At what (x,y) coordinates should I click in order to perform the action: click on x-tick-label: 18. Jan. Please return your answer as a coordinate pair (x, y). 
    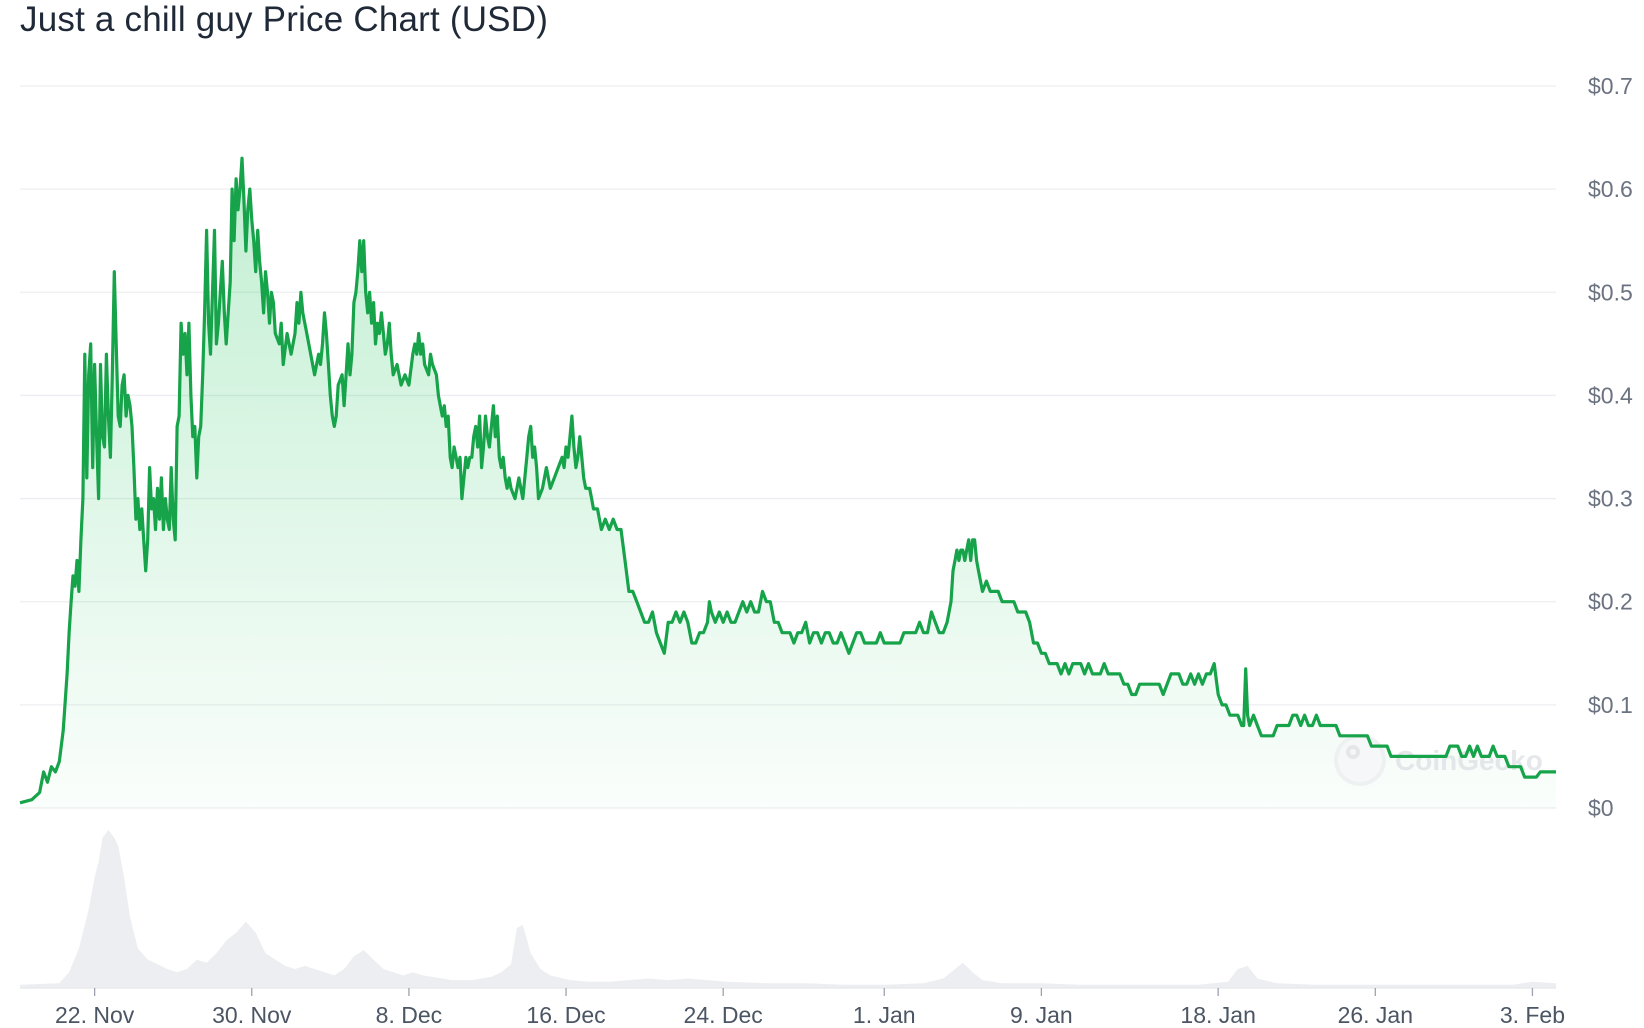
    Looking at the image, I should click on (1217, 1015).